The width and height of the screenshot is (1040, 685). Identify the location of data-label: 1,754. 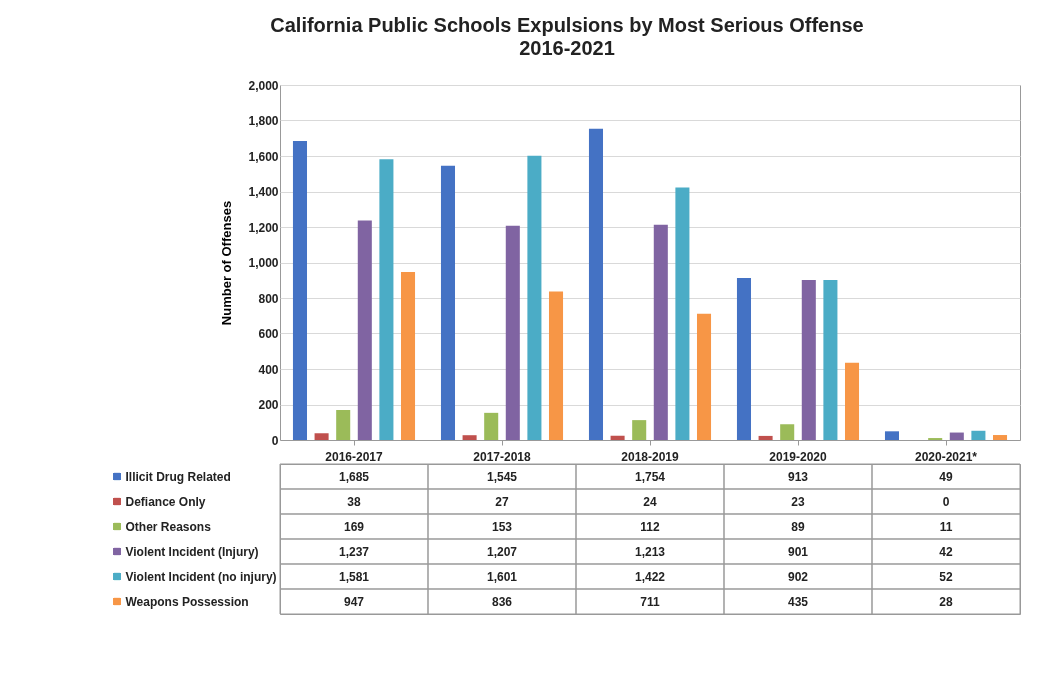
(650, 476).